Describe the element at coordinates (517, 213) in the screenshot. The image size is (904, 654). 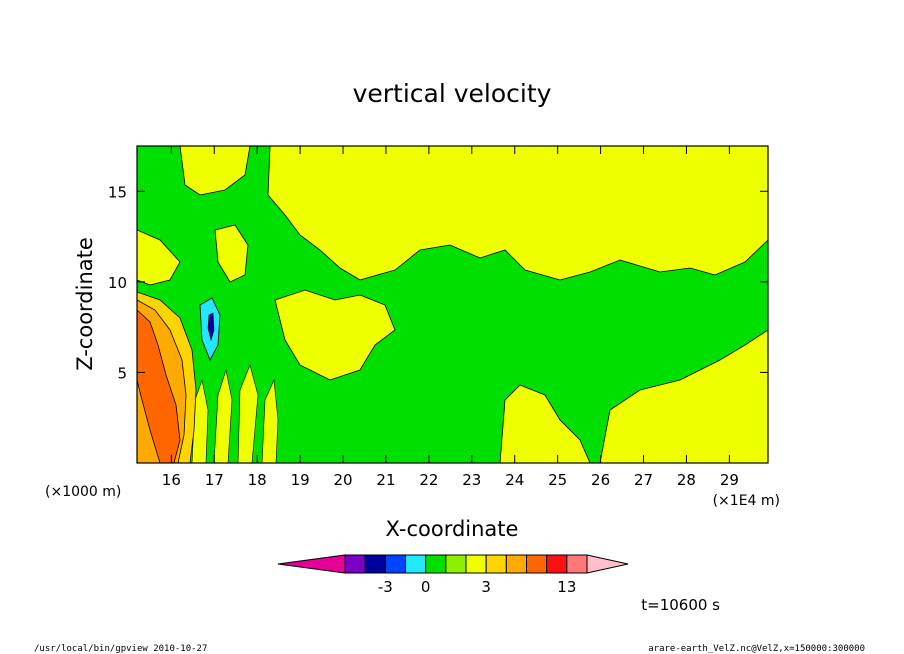
I see `contour-region-upper-yellow` at that location.